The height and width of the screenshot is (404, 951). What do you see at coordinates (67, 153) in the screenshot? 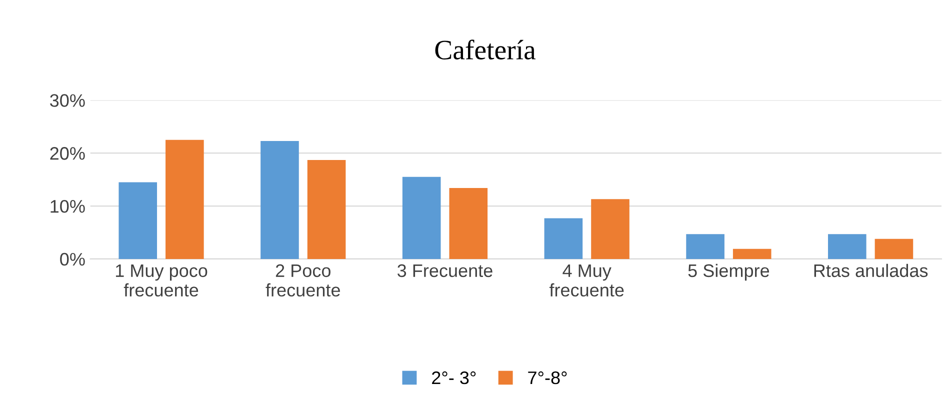
I see `y-tick-label: 20%` at bounding box center [67, 153].